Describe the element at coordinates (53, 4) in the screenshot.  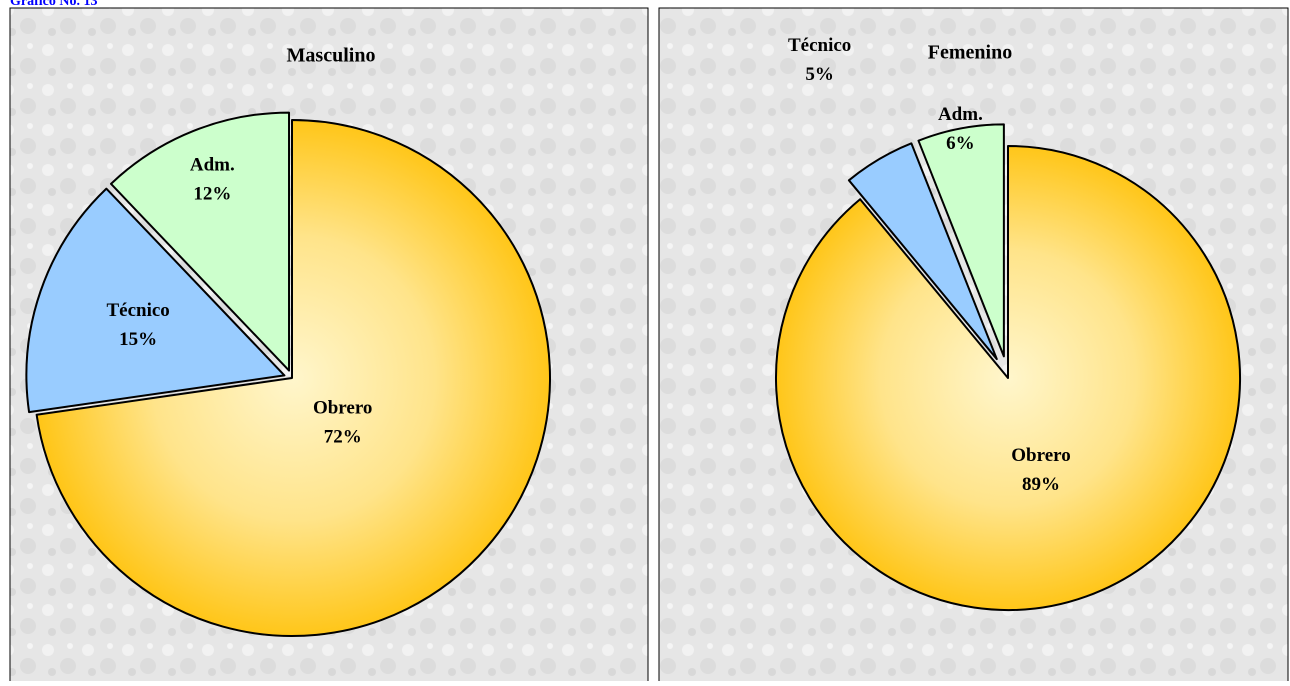
I see `caption: Grafico No. 13` at that location.